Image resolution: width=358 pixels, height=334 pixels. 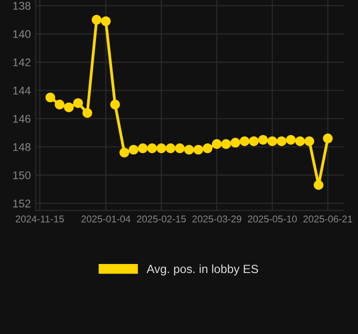 What do you see at coordinates (105, 219) in the screenshot?
I see `x-tick-label: 2025-01-04` at bounding box center [105, 219].